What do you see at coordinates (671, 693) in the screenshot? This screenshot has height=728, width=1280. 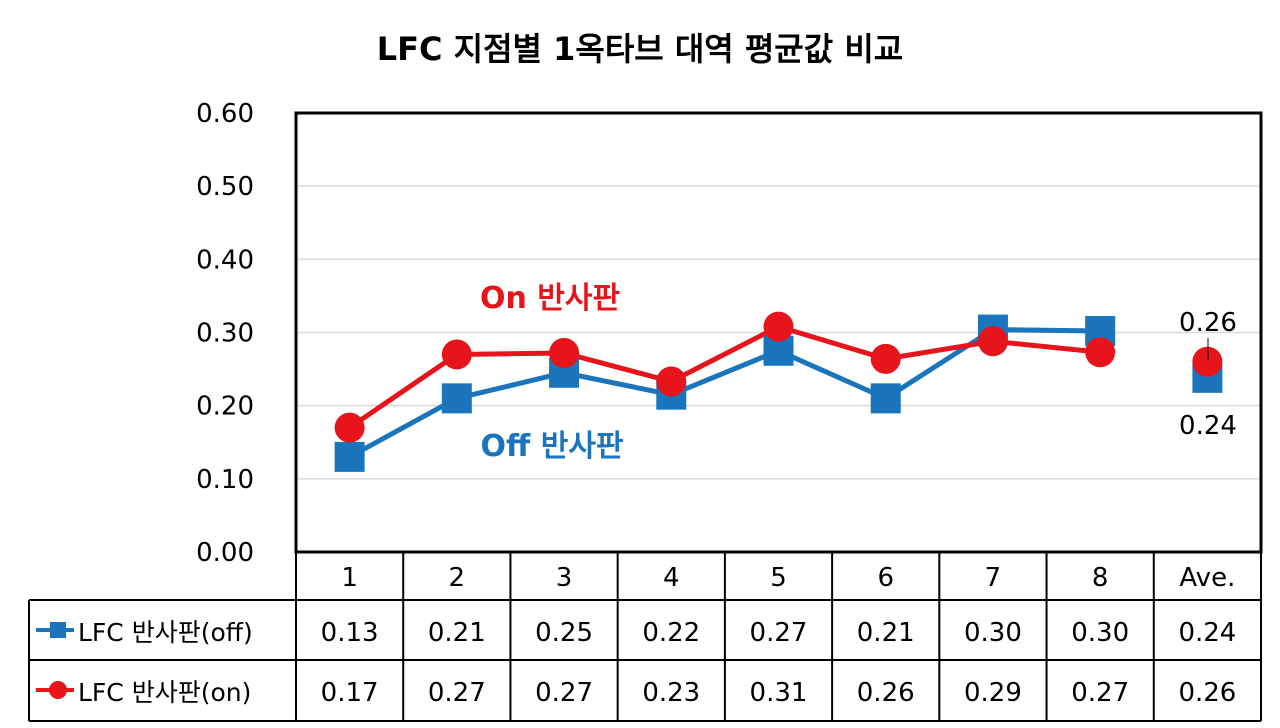 I see `table-cell-on: 0.23` at bounding box center [671, 693].